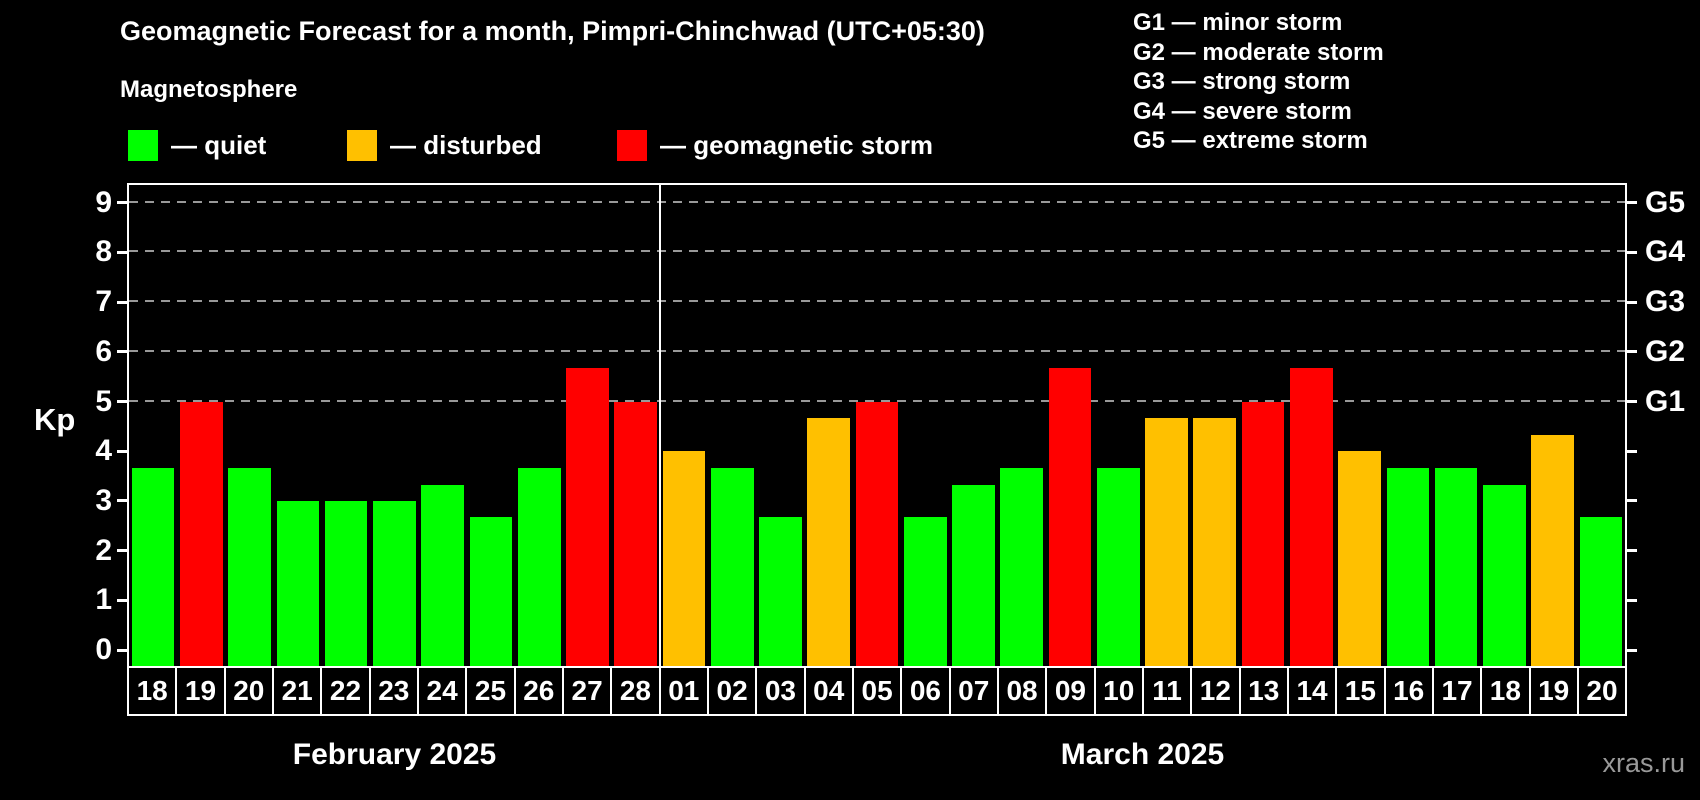  What do you see at coordinates (1665, 252) in the screenshot?
I see `g-tick-label-g4: G4` at bounding box center [1665, 252].